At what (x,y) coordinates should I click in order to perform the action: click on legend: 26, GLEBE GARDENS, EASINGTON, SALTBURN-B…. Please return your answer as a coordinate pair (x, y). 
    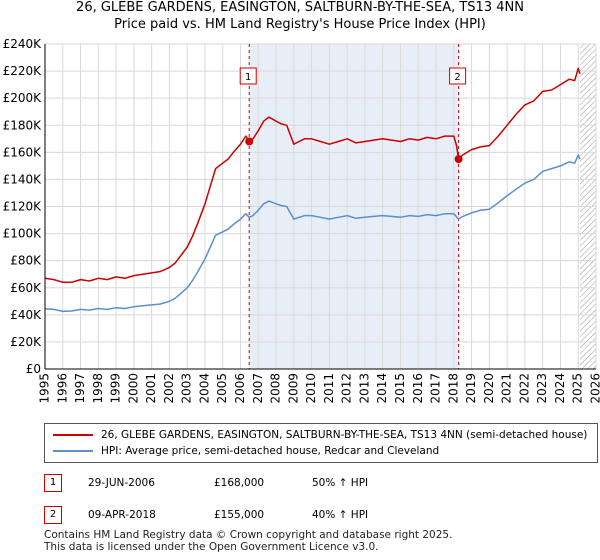
    Looking at the image, I should click on (321, 443).